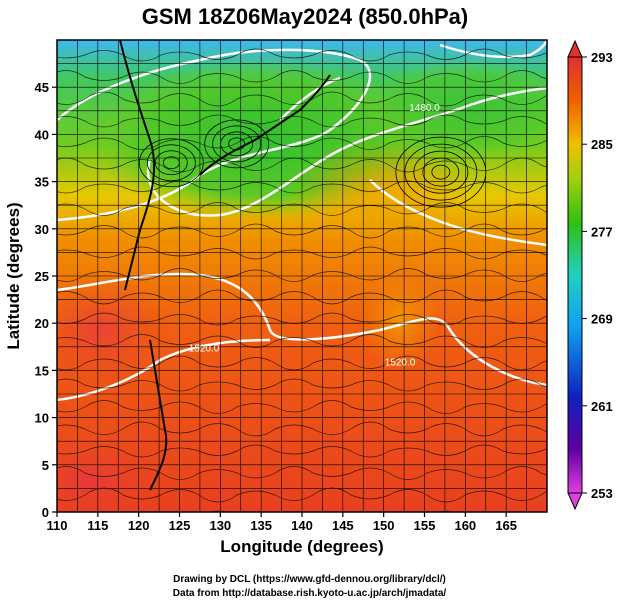 The image size is (619, 605). What do you see at coordinates (424, 108) in the screenshot?
I see `contour-label: 1480.0` at bounding box center [424, 108].